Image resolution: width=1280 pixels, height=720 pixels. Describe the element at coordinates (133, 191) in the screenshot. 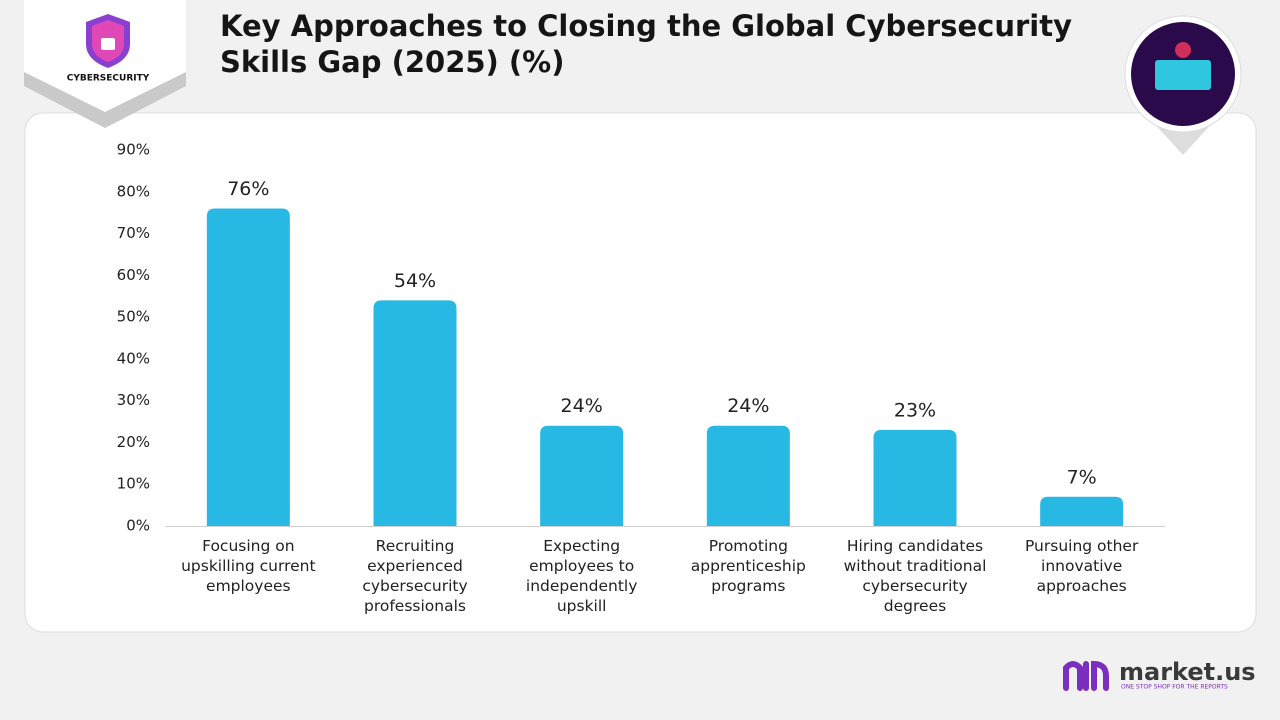

I see `y-tick-label: 80%` at that location.